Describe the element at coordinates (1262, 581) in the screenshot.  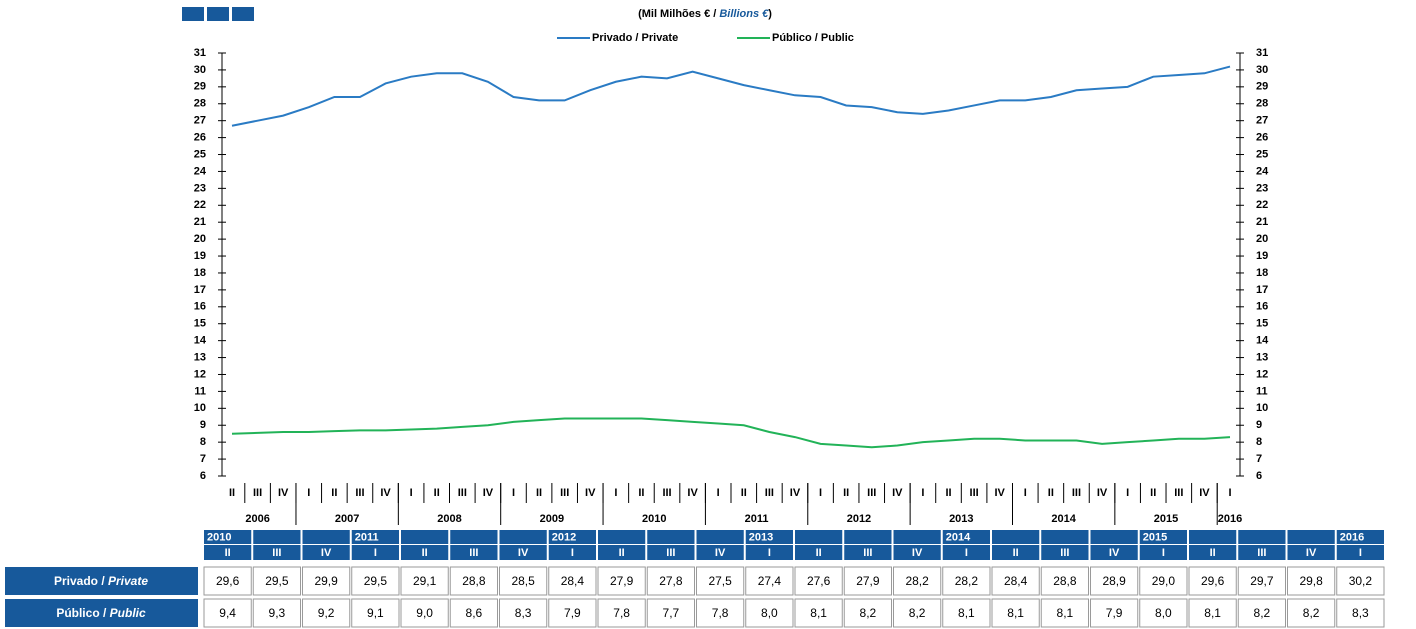
I see `table-value: 29,7` at that location.